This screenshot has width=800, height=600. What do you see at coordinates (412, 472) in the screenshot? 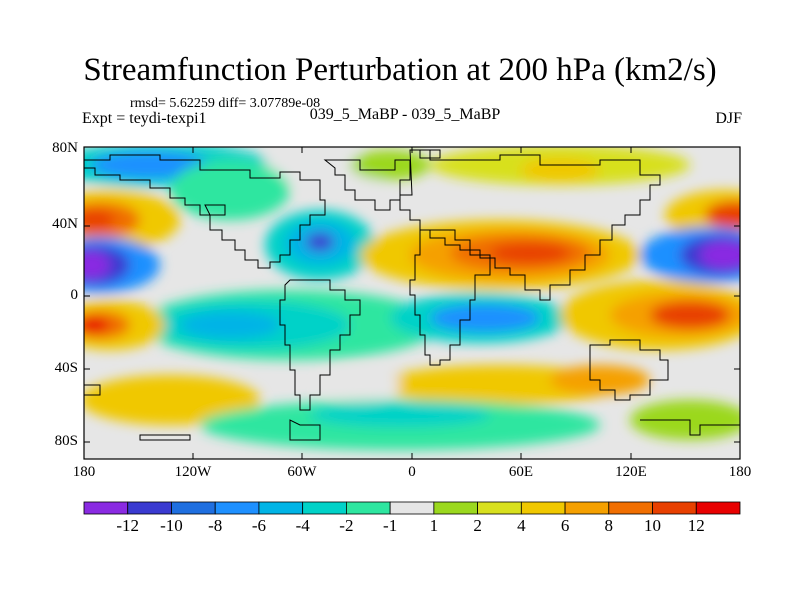
I see `lon-label-0: 0` at bounding box center [412, 472].